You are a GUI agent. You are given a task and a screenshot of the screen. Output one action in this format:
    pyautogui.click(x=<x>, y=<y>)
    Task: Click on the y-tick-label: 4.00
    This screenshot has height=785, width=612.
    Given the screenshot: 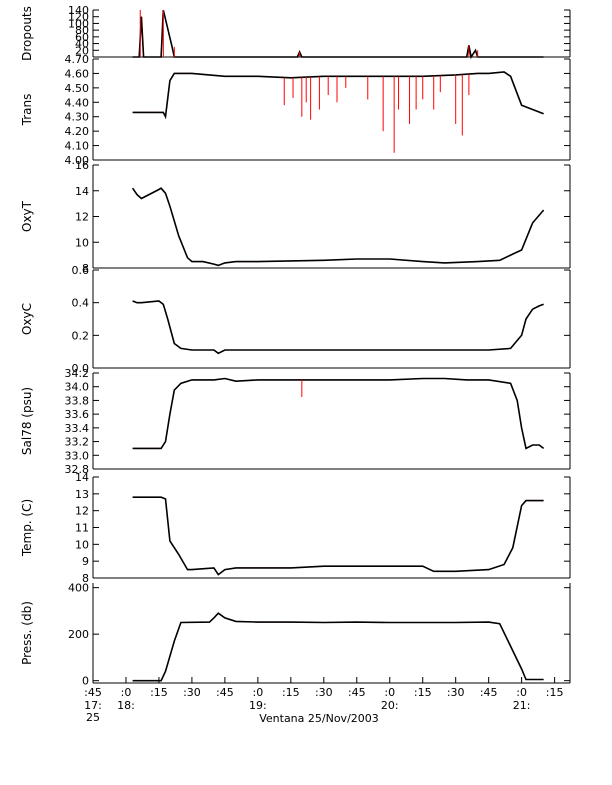 What is the action you would take?
    pyautogui.click(x=77, y=160)
    